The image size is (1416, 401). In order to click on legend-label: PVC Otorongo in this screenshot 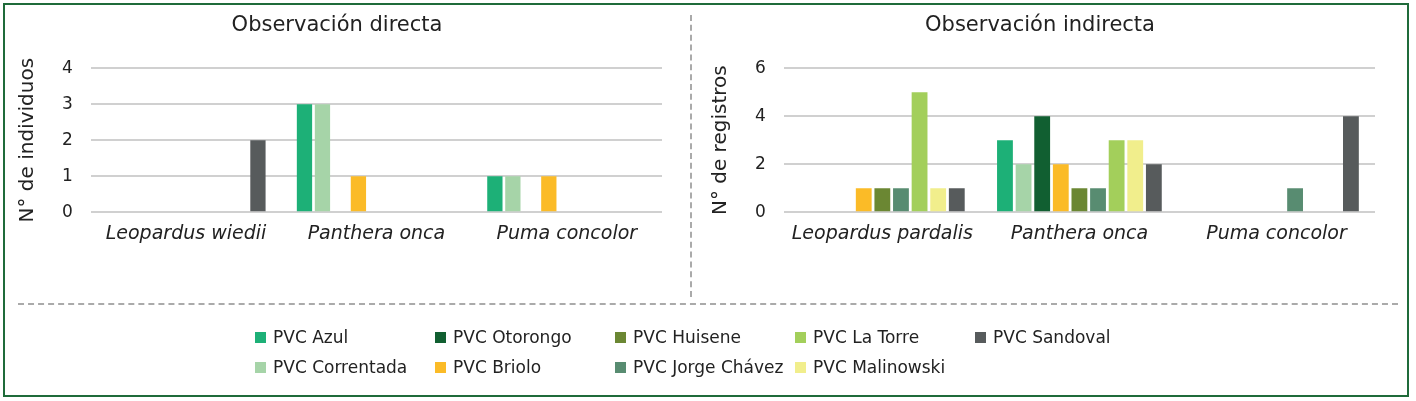, I will do `click(512, 337)`.